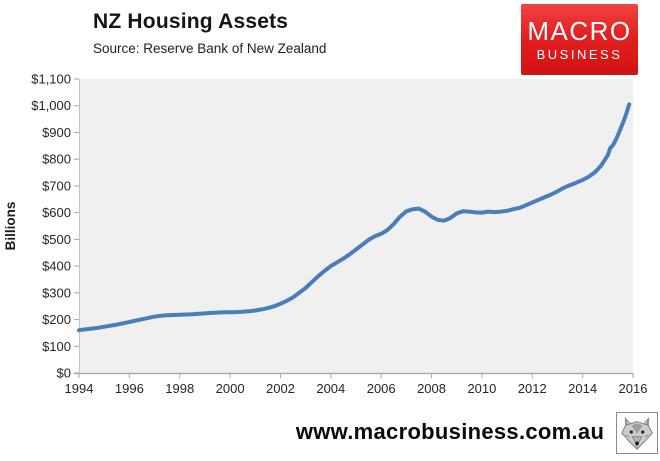 The image size is (660, 461). What do you see at coordinates (633, 388) in the screenshot?
I see `x-axis-tick-label: 2016` at bounding box center [633, 388].